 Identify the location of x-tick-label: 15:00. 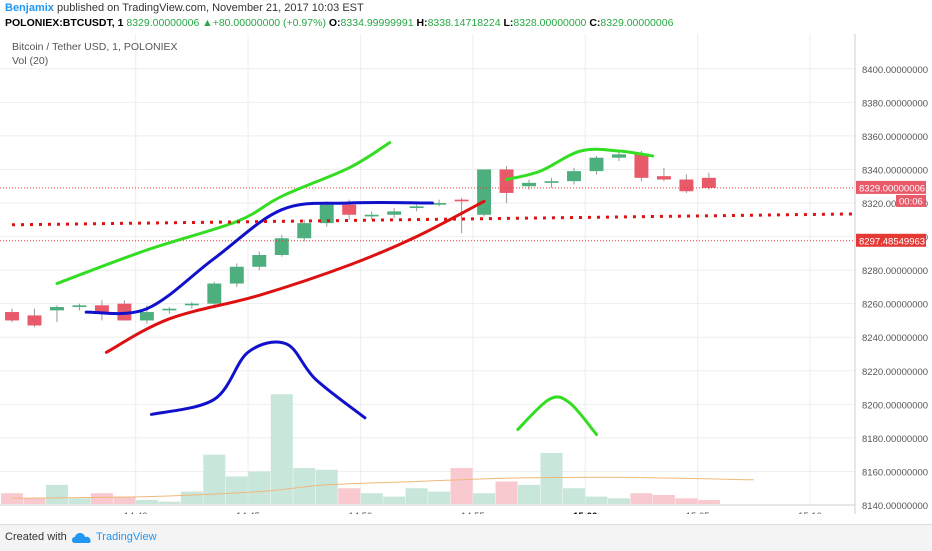
(585, 512).